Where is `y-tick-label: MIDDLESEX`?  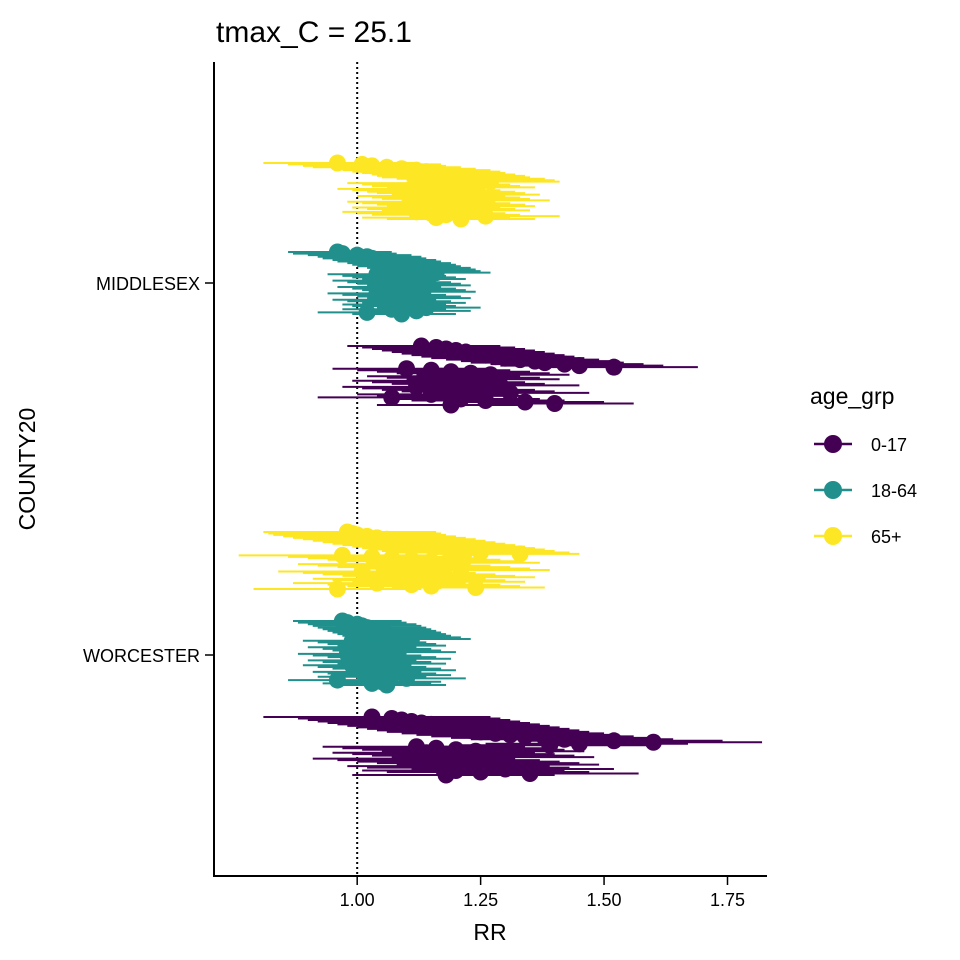 y-tick-label: MIDDLESEX is located at coordinates (148, 284).